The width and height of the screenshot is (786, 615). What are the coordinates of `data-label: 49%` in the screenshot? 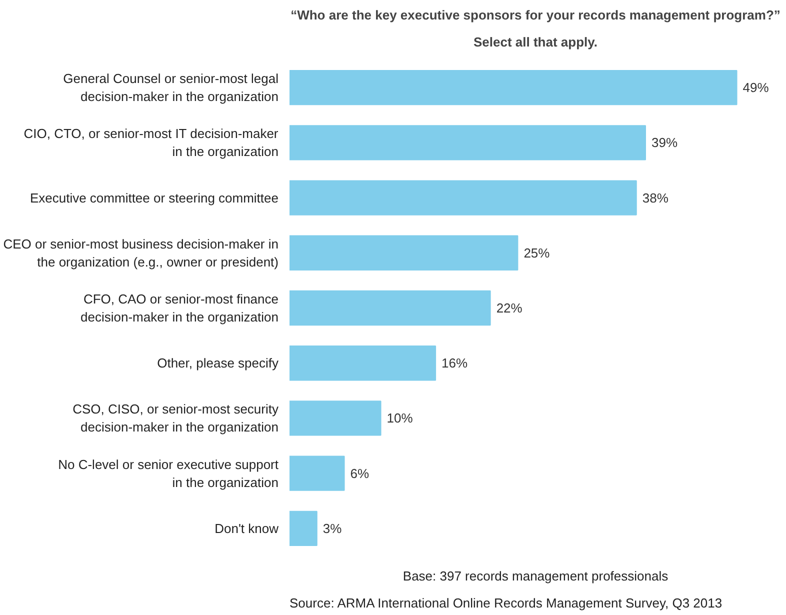 It's located at (756, 88).